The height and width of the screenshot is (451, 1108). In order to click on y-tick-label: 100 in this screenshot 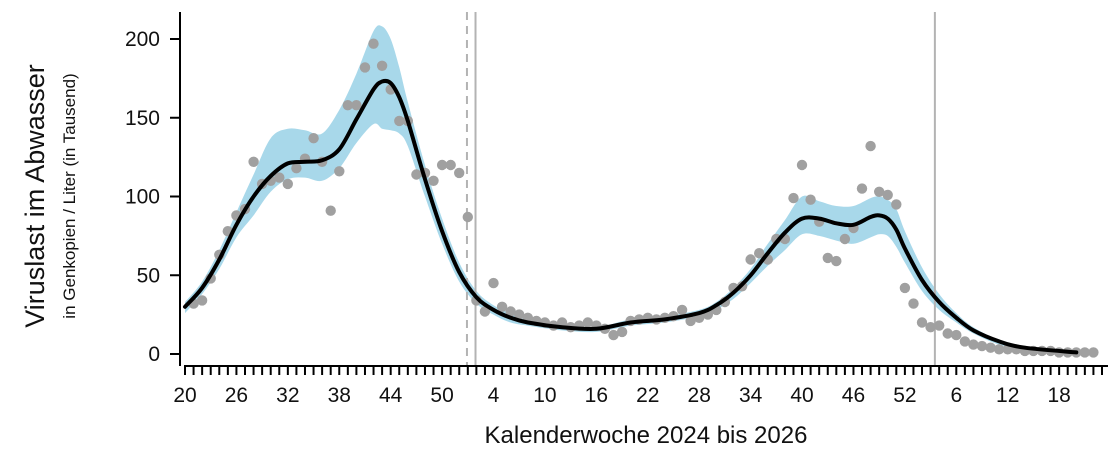, I will do `click(142, 197)`.